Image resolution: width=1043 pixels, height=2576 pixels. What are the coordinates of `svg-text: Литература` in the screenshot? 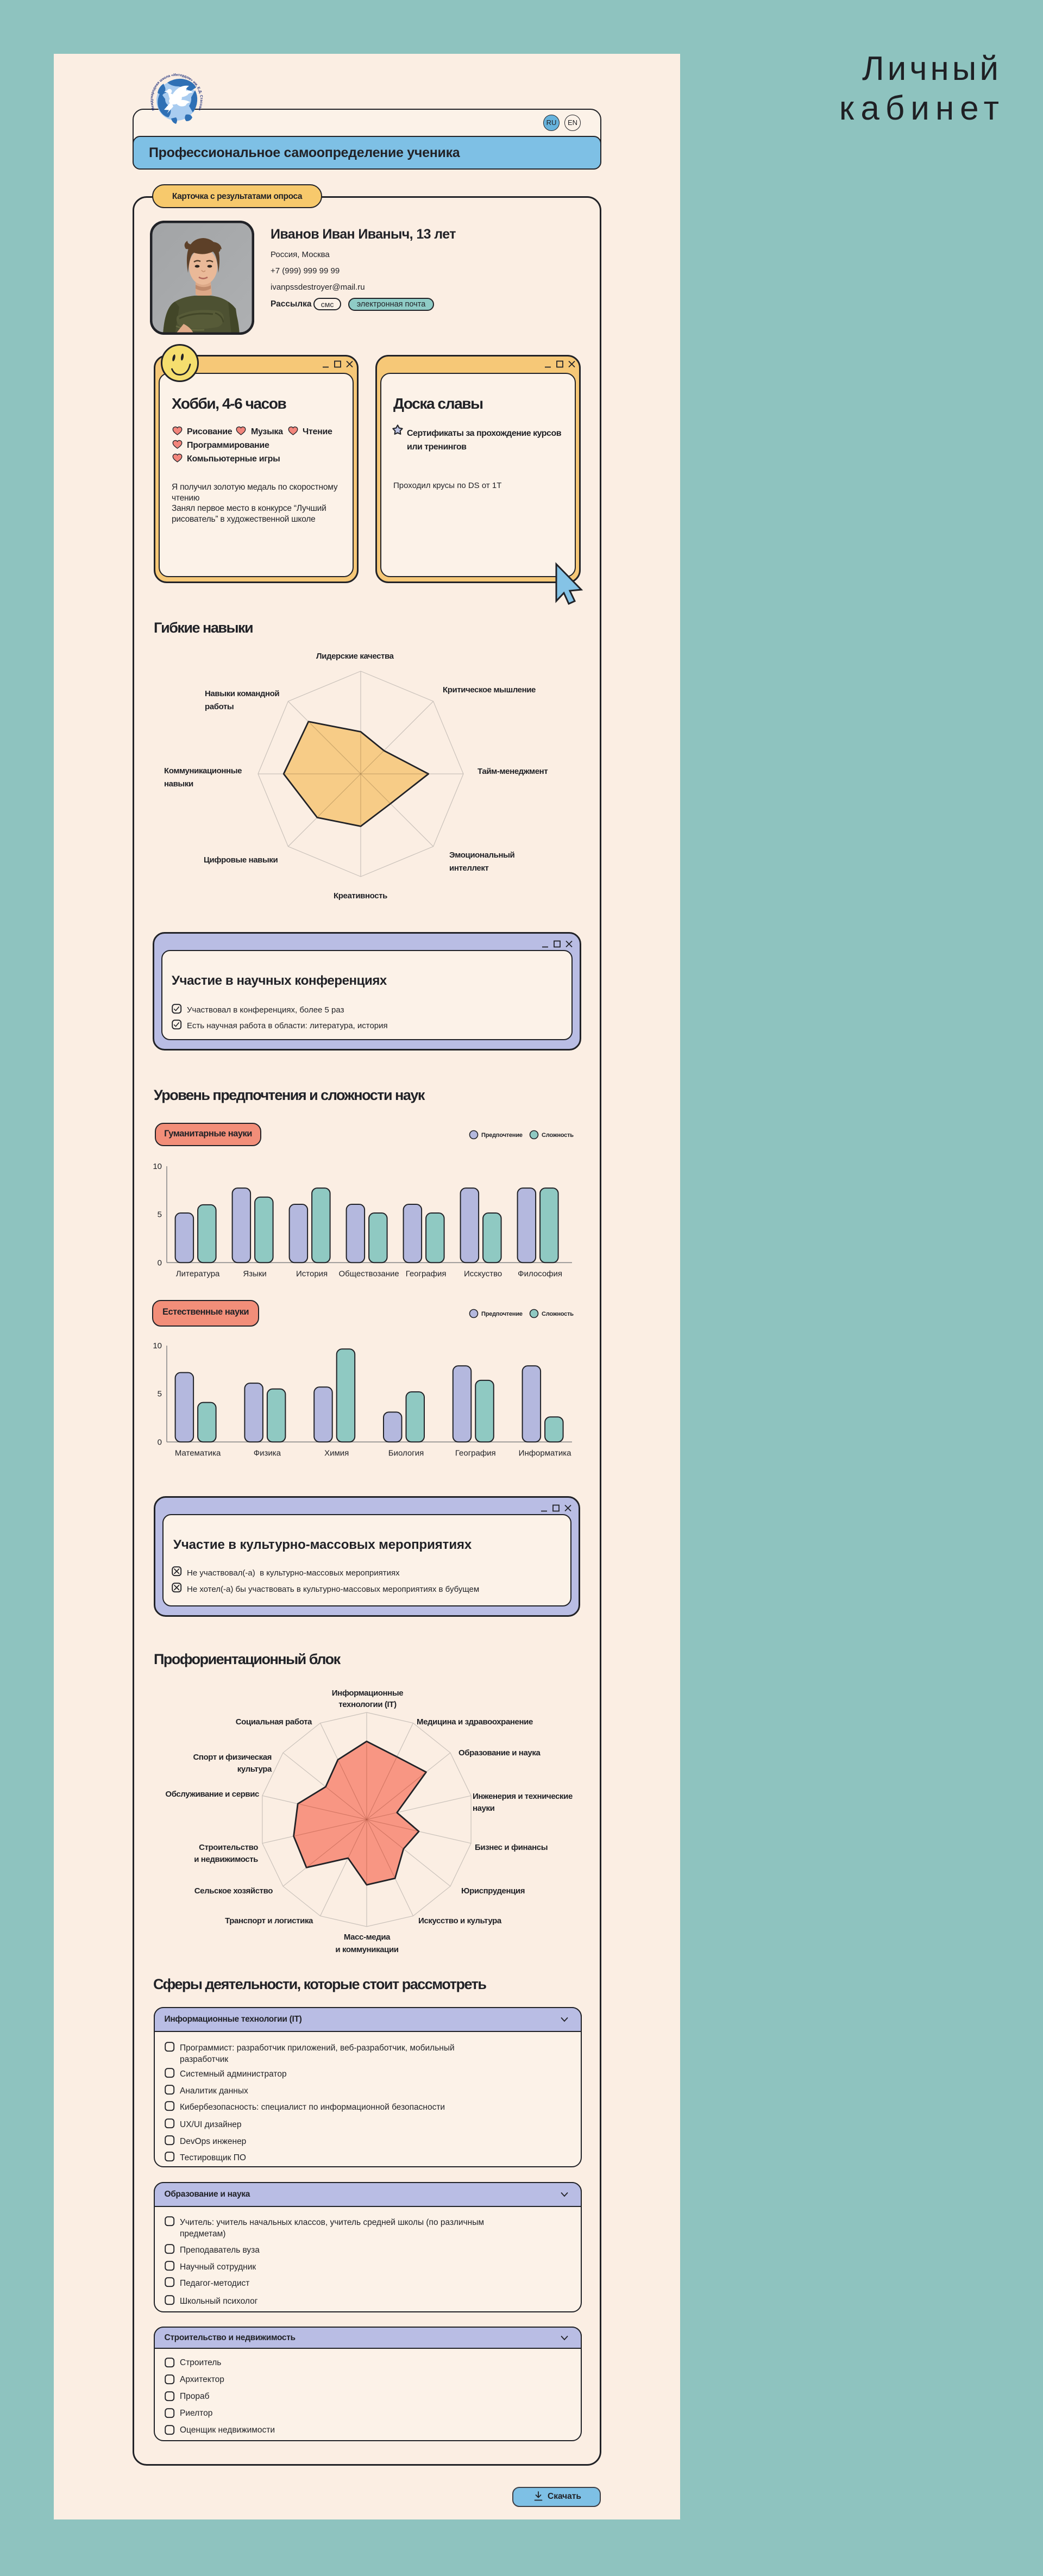 It's located at (198, 1273).